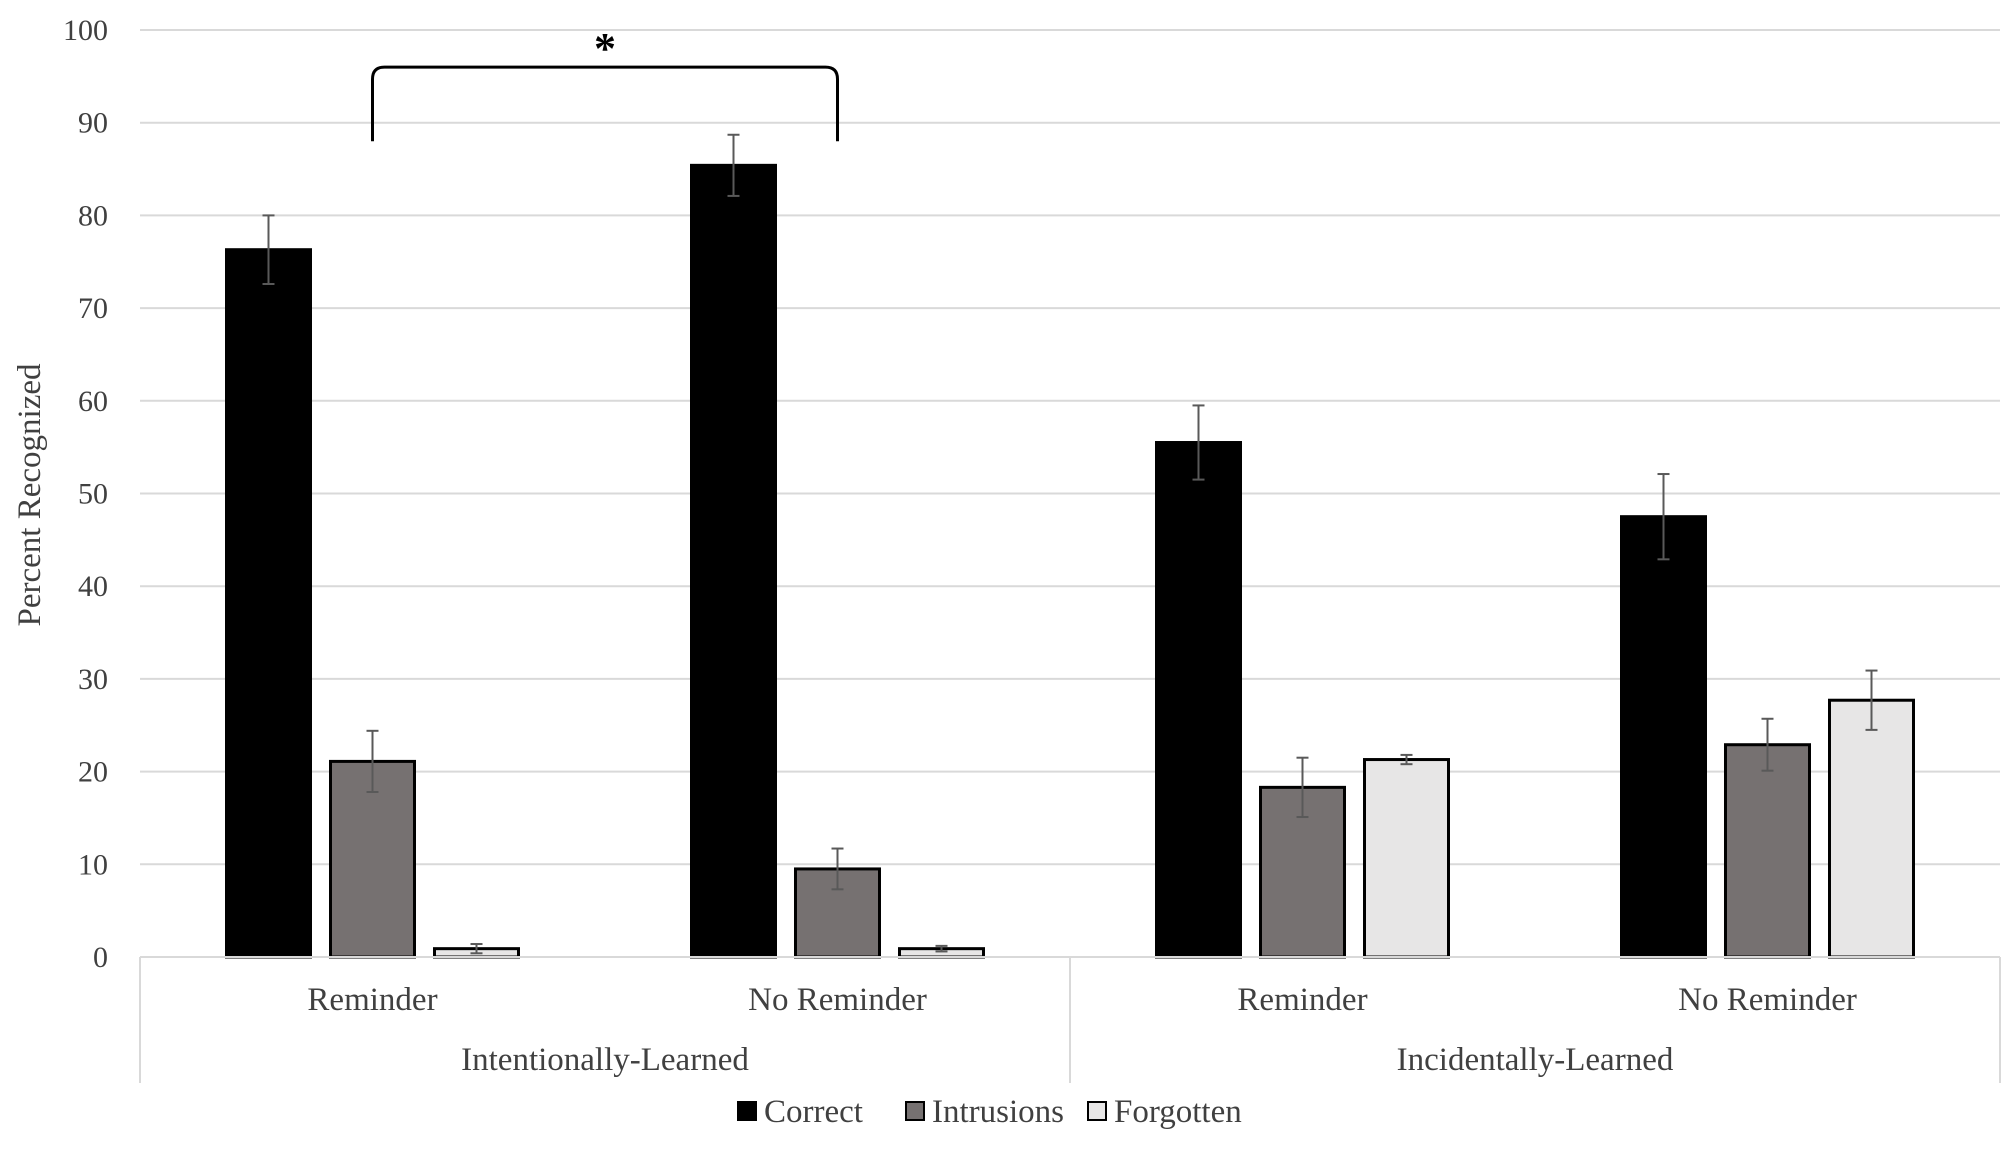 Image resolution: width=2013 pixels, height=1162 pixels. Describe the element at coordinates (93, 401) in the screenshot. I see `y-tick-label: 60` at that location.